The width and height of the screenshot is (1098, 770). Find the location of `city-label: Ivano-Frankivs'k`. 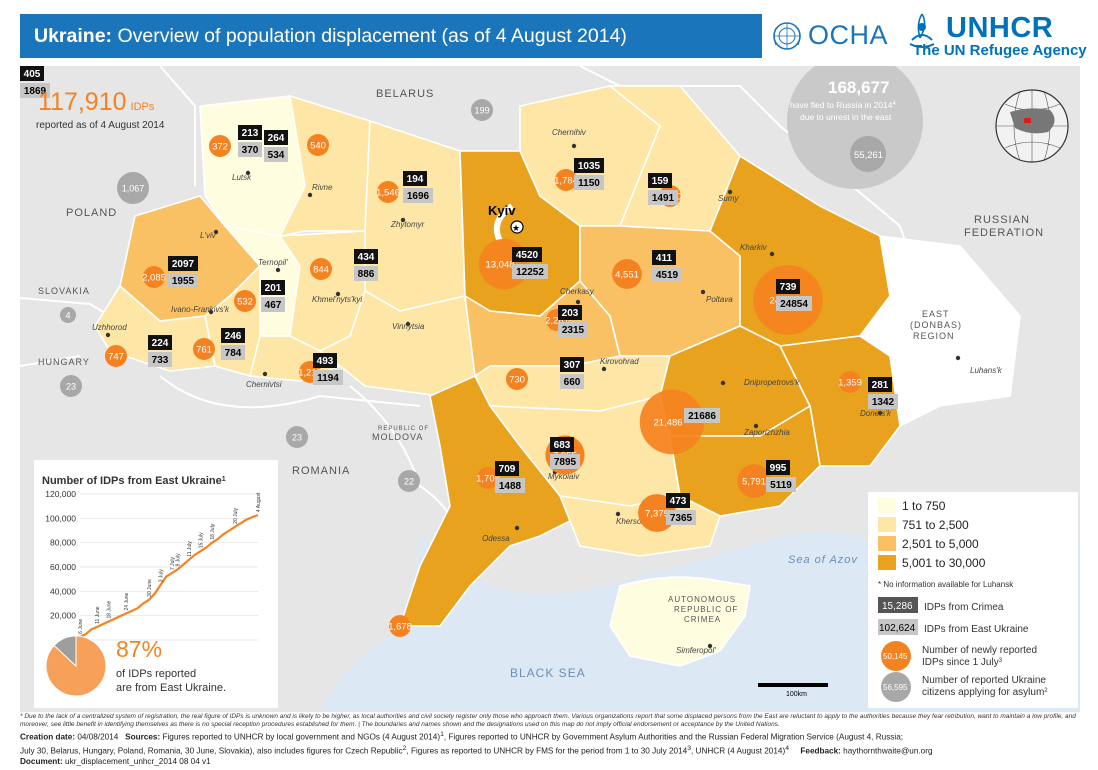

city-label: Ivano-Frankivs'k is located at coordinates (200, 309).